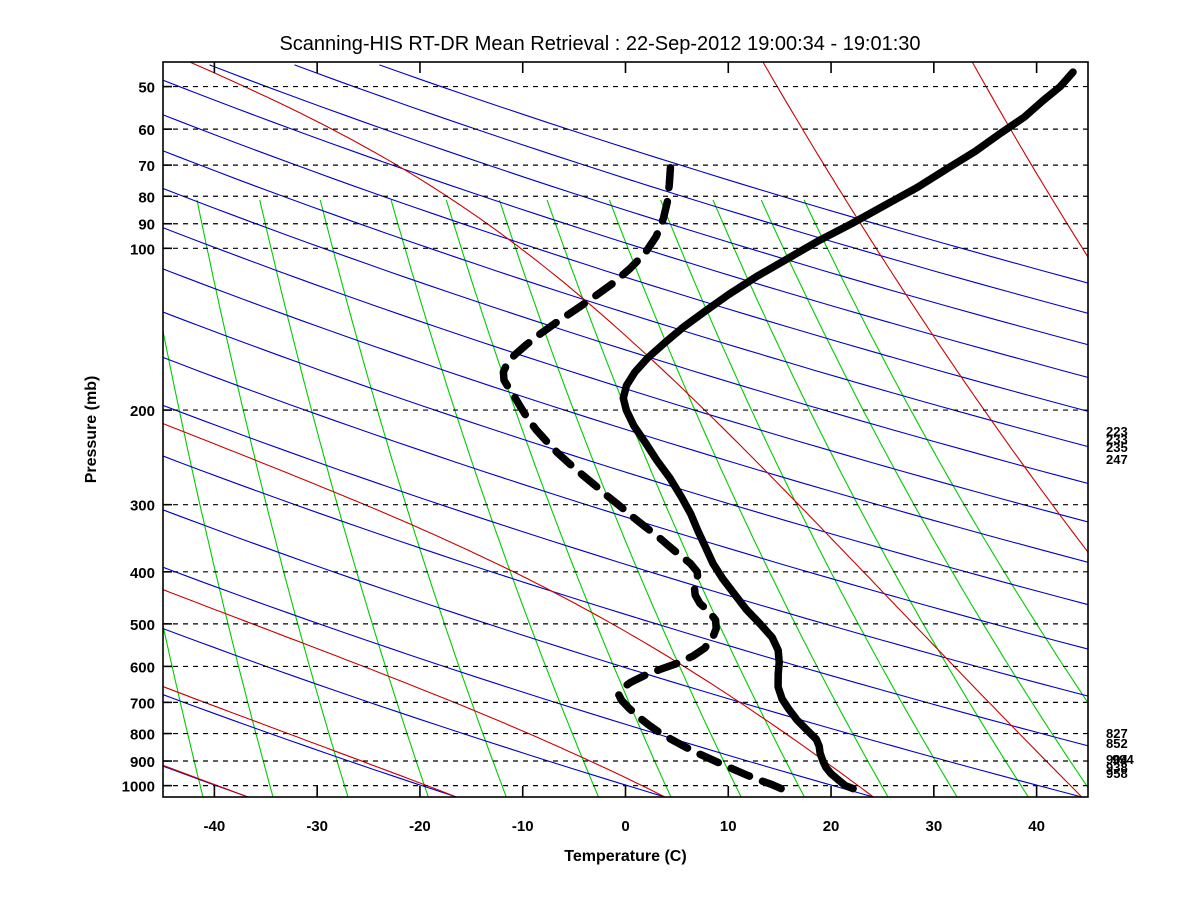  Describe the element at coordinates (1117, 431) in the screenshot. I see `side-label-223: 223` at that location.